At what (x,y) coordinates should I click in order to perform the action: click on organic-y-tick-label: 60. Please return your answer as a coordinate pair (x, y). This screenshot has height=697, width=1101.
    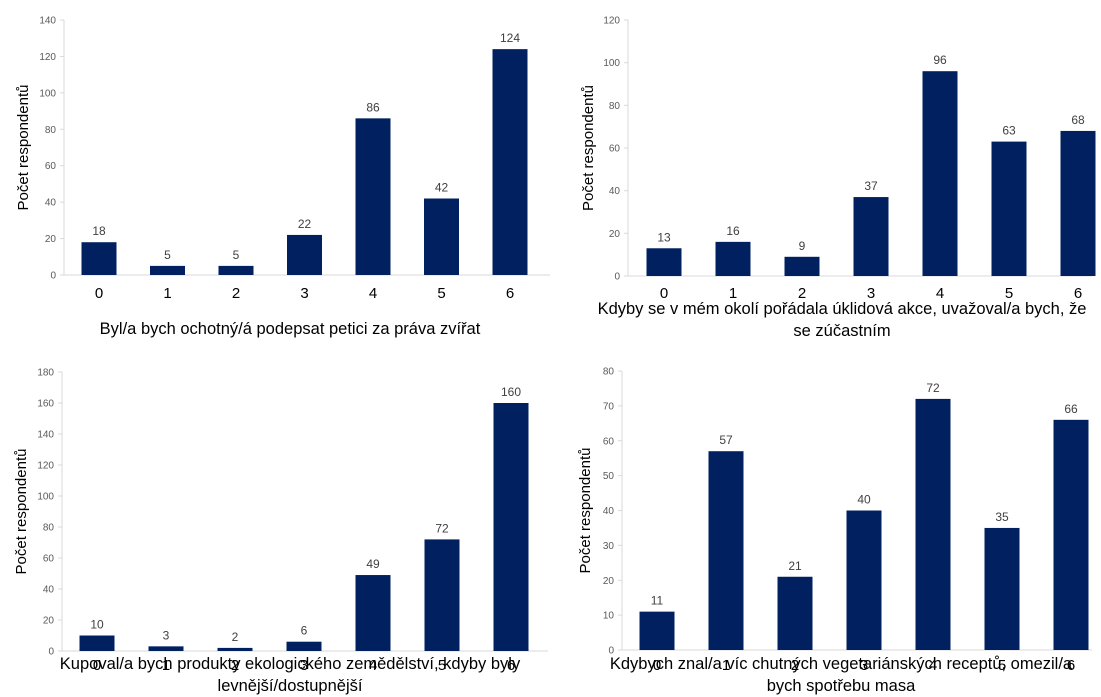
    Looking at the image, I should click on (49, 559).